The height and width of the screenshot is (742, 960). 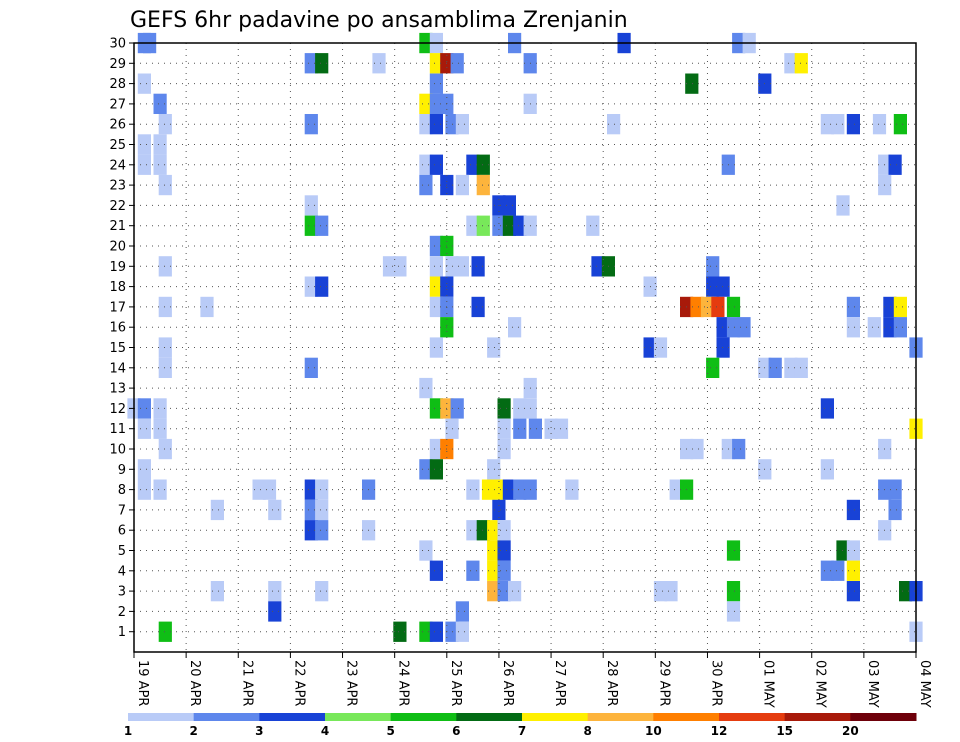 What do you see at coordinates (325, 731) in the screenshot?
I see `legend-label: 4` at bounding box center [325, 731].